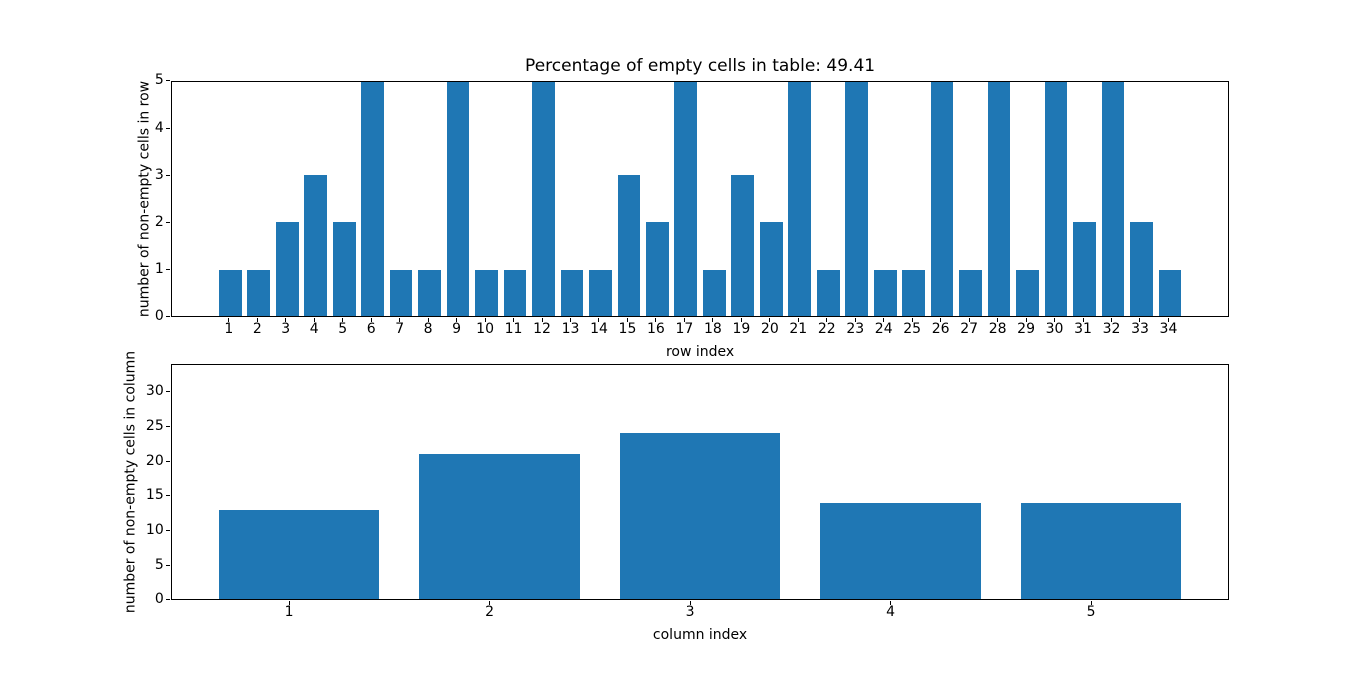 The height and width of the screenshot is (674, 1366). What do you see at coordinates (1168, 329) in the screenshot?
I see `x-tick-label: 34` at bounding box center [1168, 329].